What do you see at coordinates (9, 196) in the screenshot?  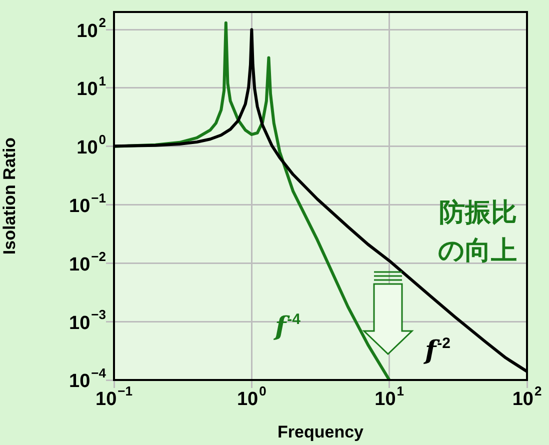 I see `y-axis-title: Isolation Ratio` at bounding box center [9, 196].